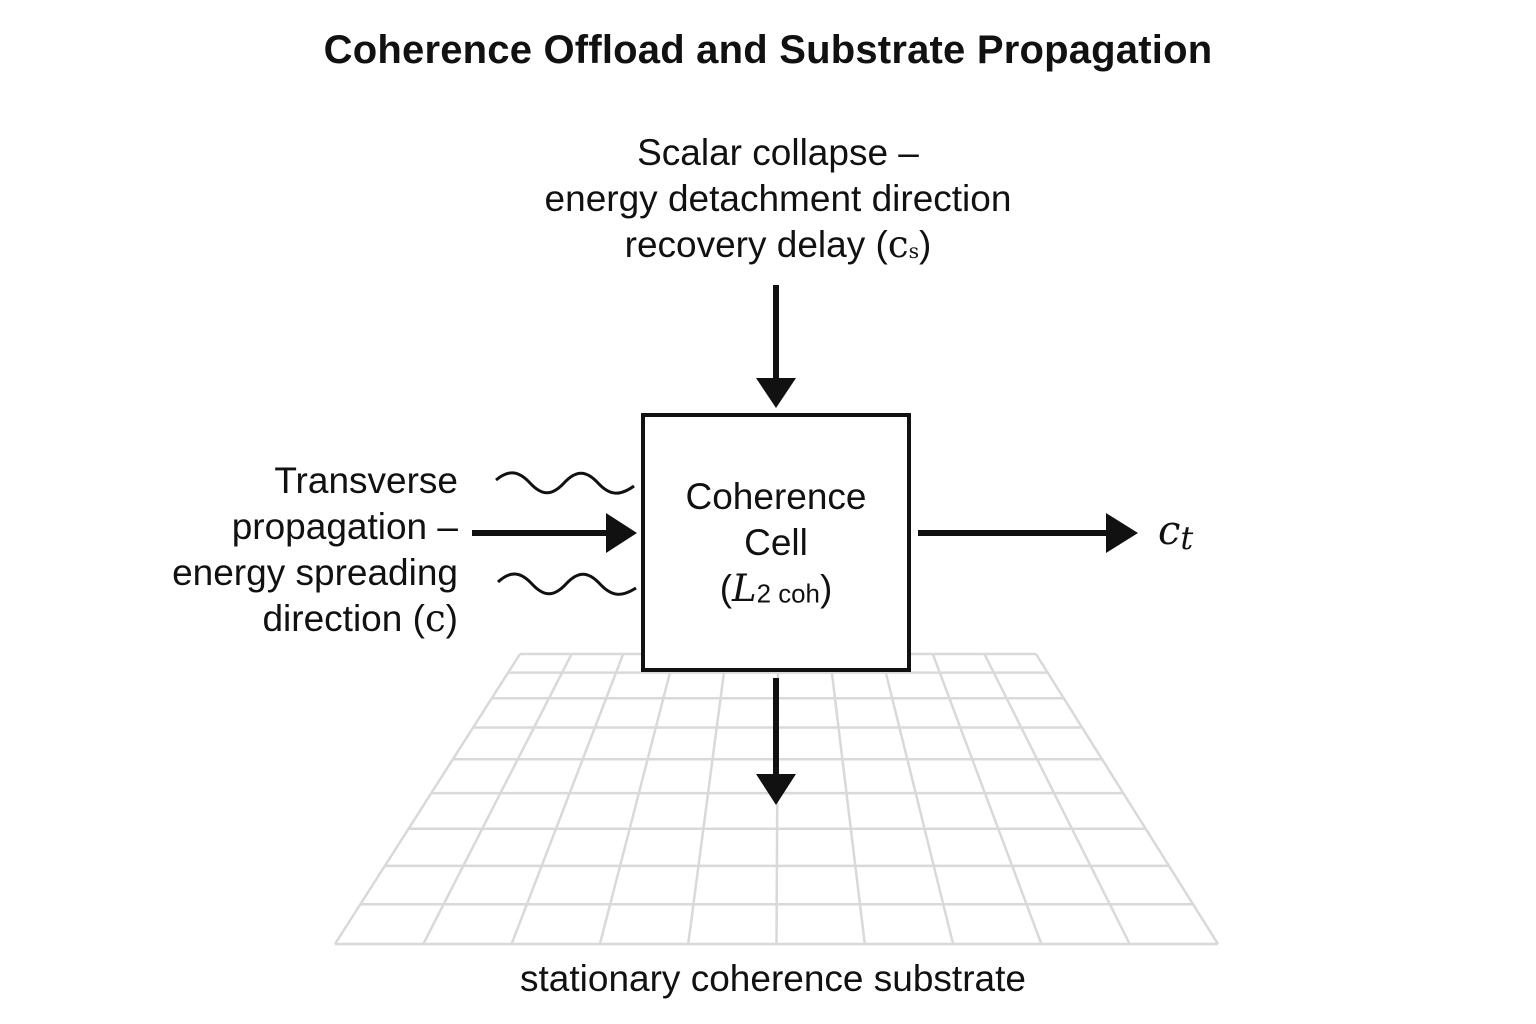 The height and width of the screenshot is (1024, 1536). I want to click on cell-line-2: Cell, so click(776, 542).